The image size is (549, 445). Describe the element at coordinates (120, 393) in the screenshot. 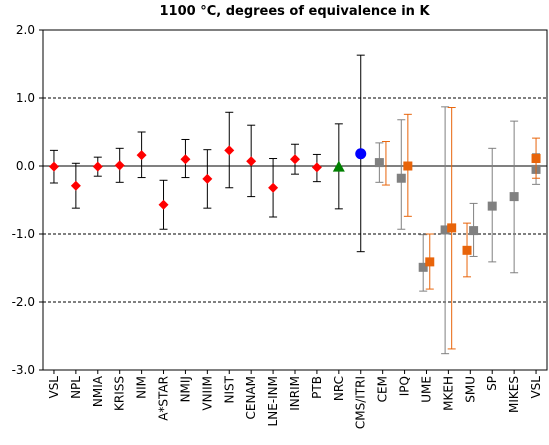

I see `x-tick-label: KRISS` at that location.